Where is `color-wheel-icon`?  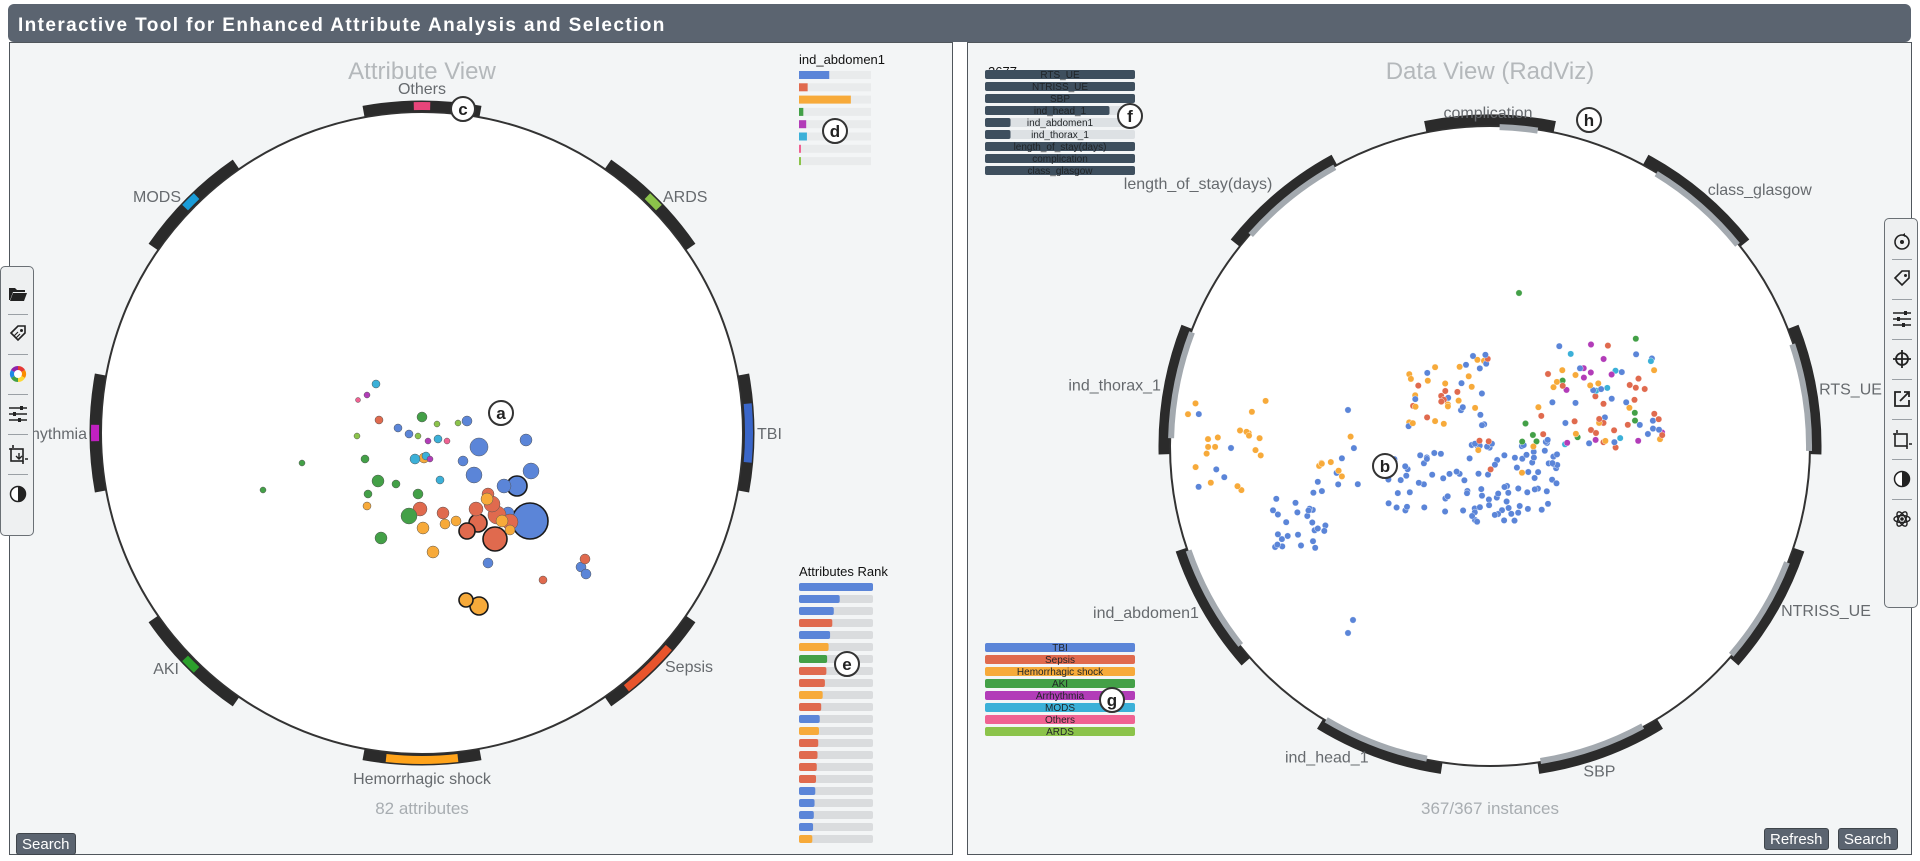
color-wheel-icon is located at coordinates (18, 374).